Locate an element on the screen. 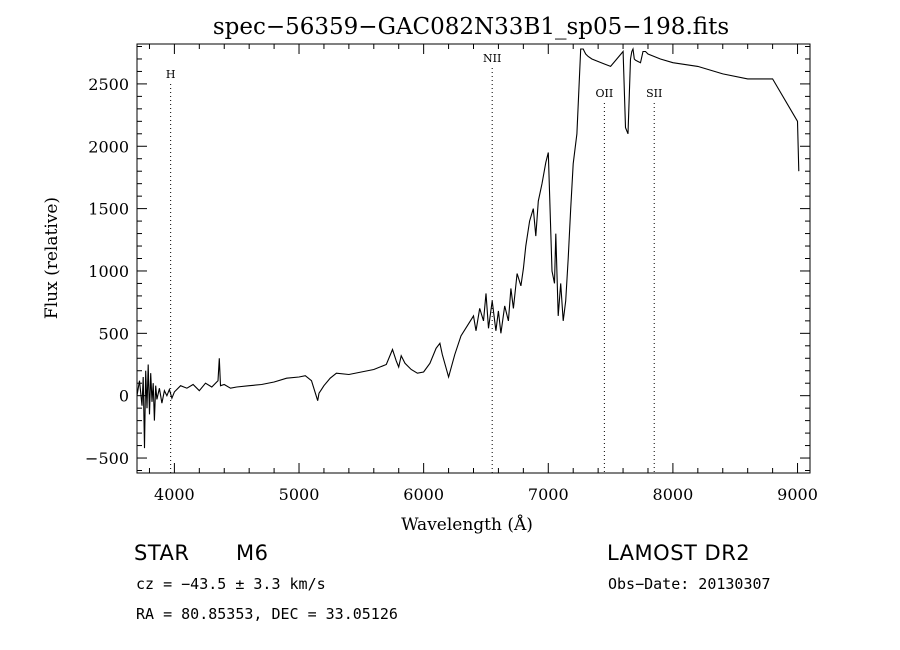 The height and width of the screenshot is (650, 900). observation-date: Obs−Date: 20130307 is located at coordinates (689, 584).